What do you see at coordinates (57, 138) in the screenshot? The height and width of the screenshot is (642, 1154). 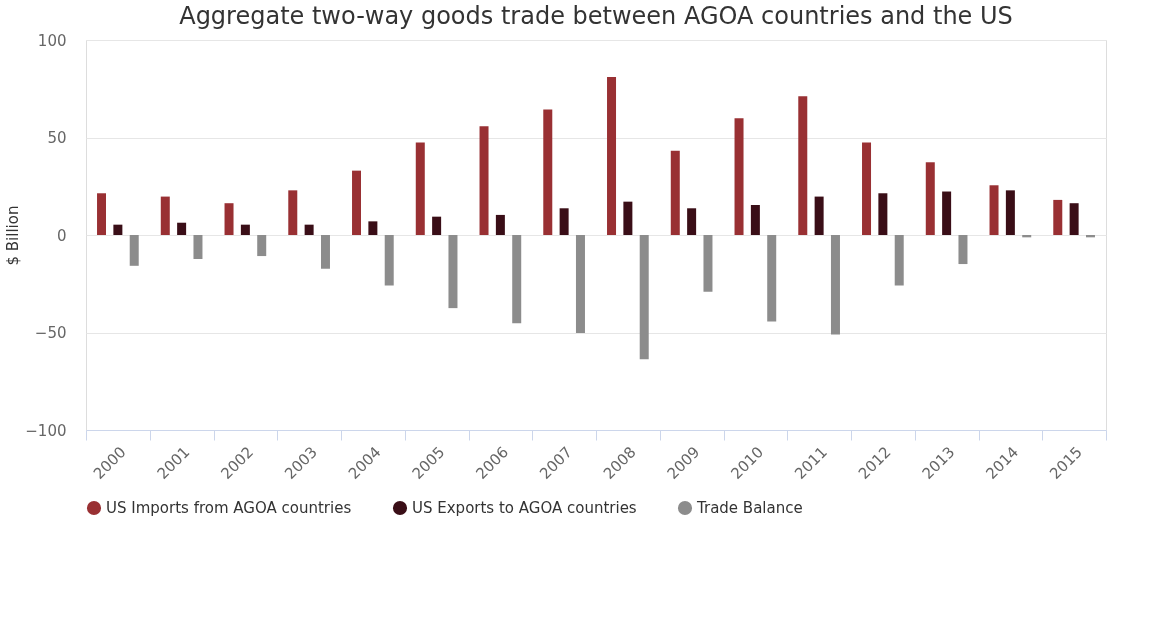 I see `y-tick-label: 50` at bounding box center [57, 138].